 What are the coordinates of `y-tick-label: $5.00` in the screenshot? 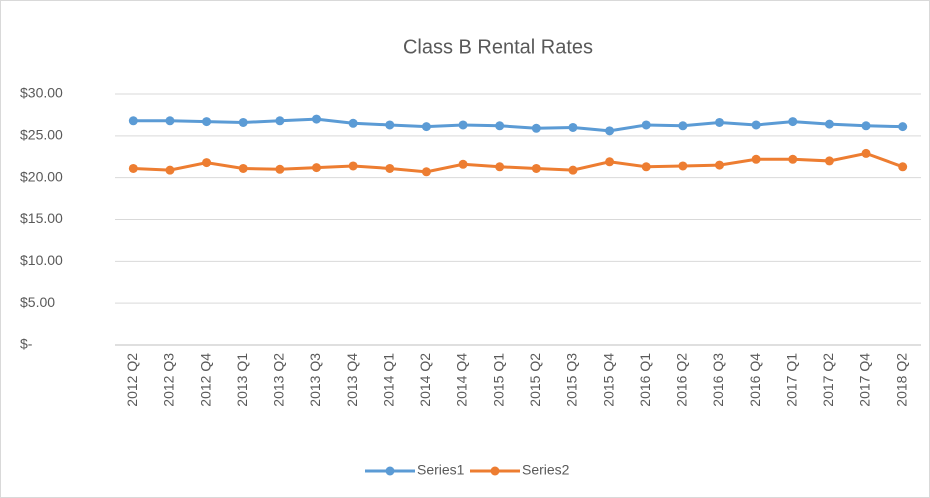 It's located at (37, 302).